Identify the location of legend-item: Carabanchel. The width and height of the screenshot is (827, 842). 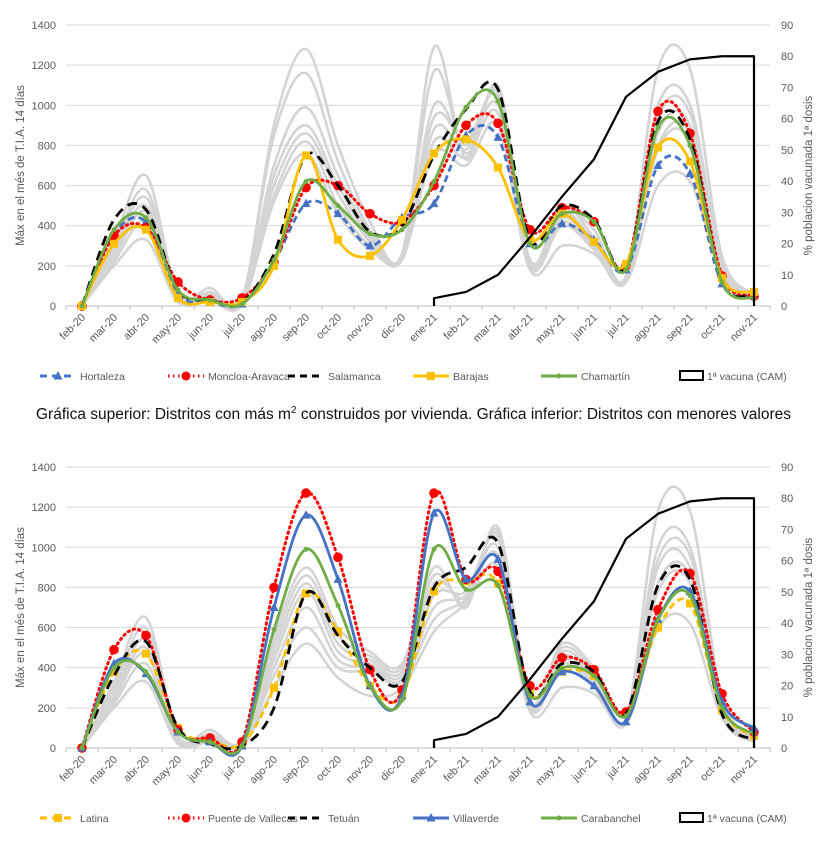
(591, 819).